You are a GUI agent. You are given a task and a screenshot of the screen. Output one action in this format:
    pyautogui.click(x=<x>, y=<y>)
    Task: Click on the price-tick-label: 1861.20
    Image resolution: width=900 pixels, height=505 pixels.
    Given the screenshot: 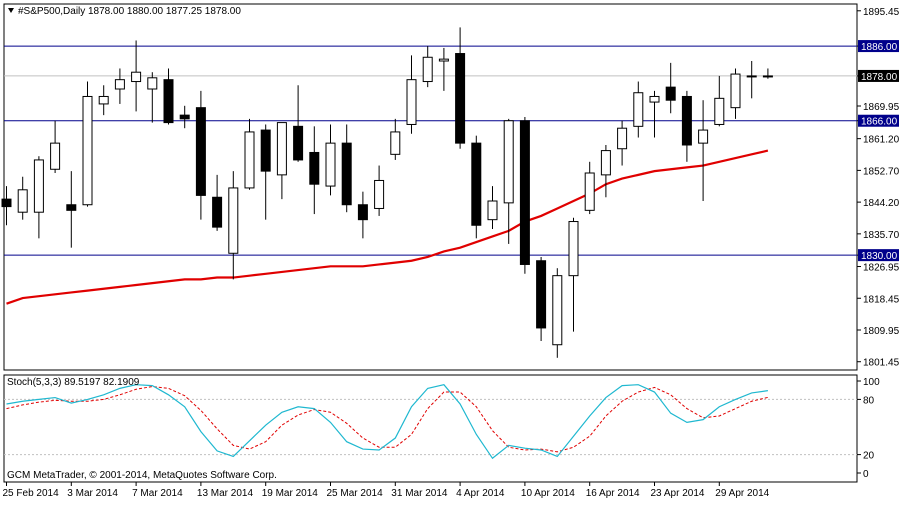 What is the action you would take?
    pyautogui.click(x=881, y=140)
    